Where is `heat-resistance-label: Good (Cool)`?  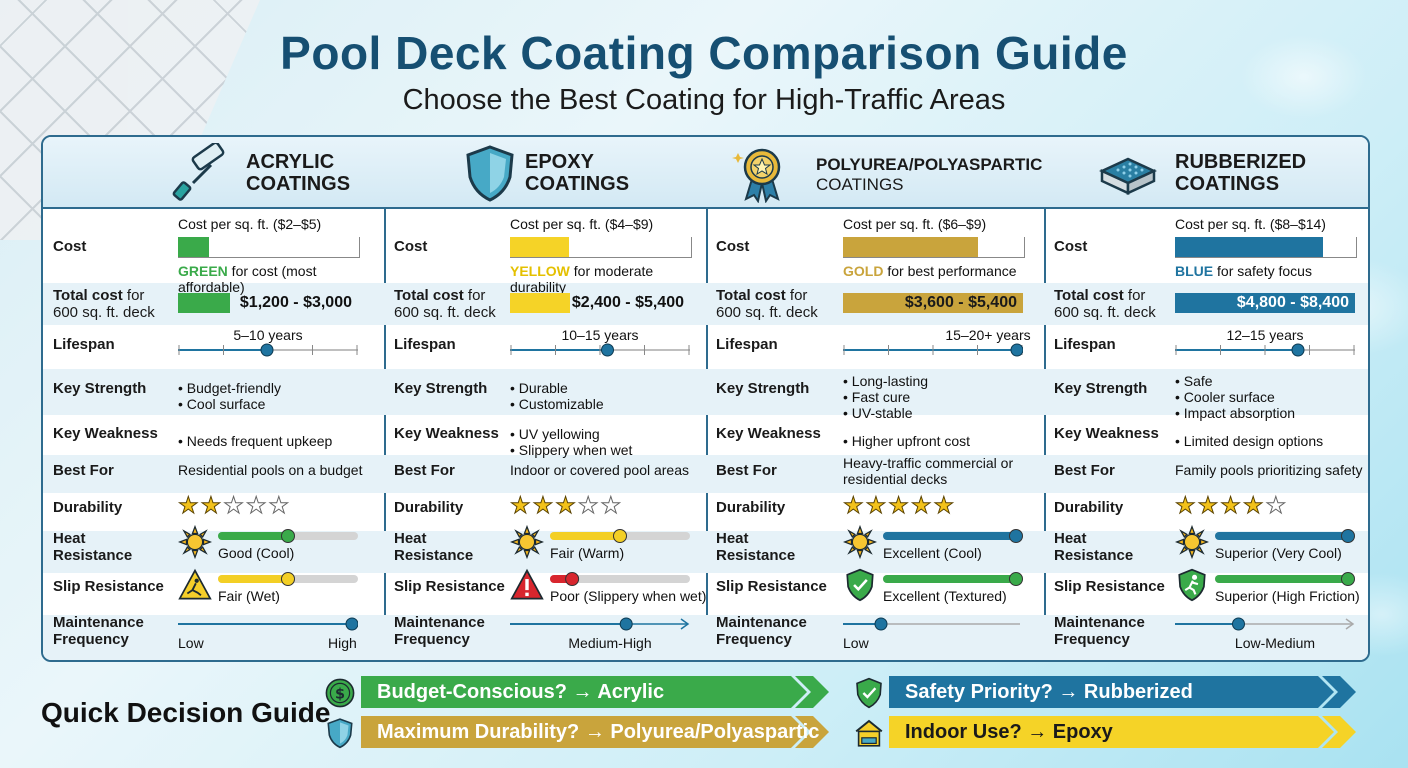 heat-resistance-label: Good (Cool) is located at coordinates (256, 553).